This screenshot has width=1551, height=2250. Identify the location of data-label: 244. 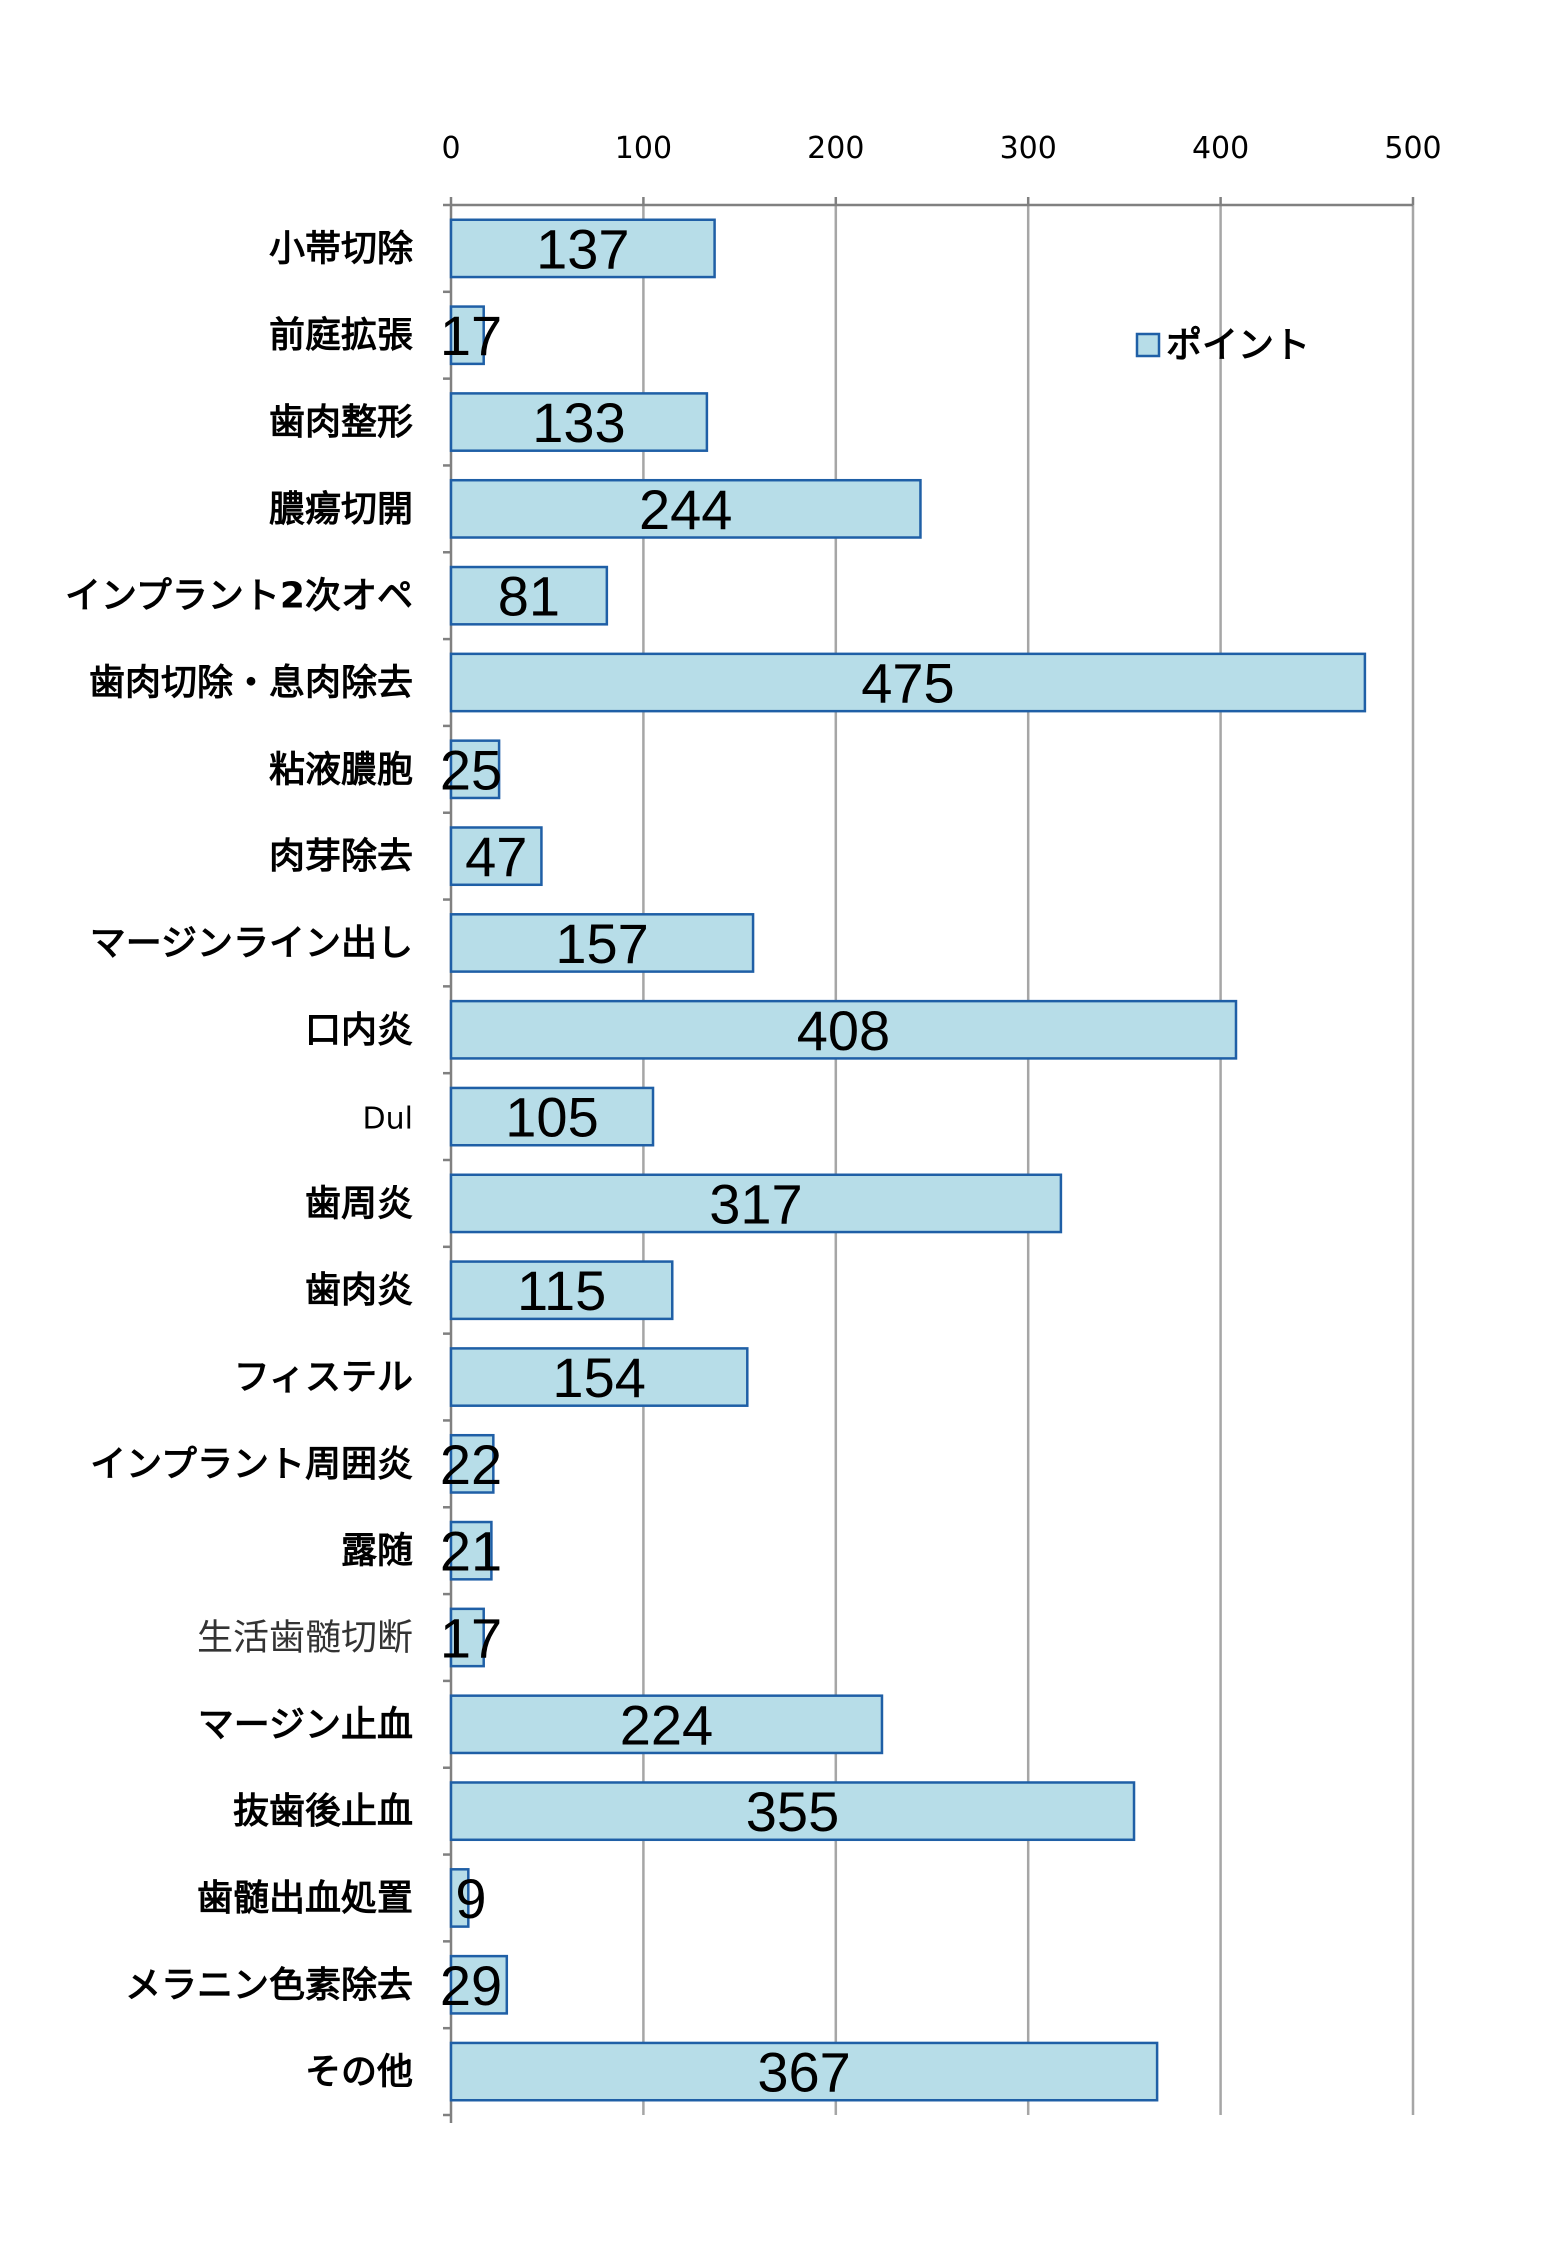
(685, 509).